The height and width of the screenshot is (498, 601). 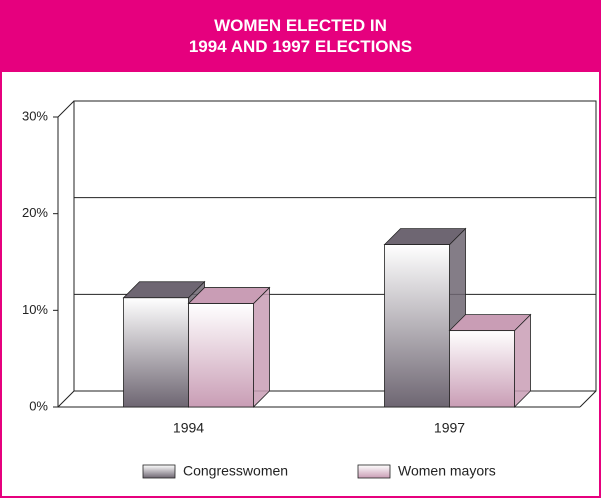 What do you see at coordinates (35, 212) in the screenshot?
I see `y-tick-label: 20%` at bounding box center [35, 212].